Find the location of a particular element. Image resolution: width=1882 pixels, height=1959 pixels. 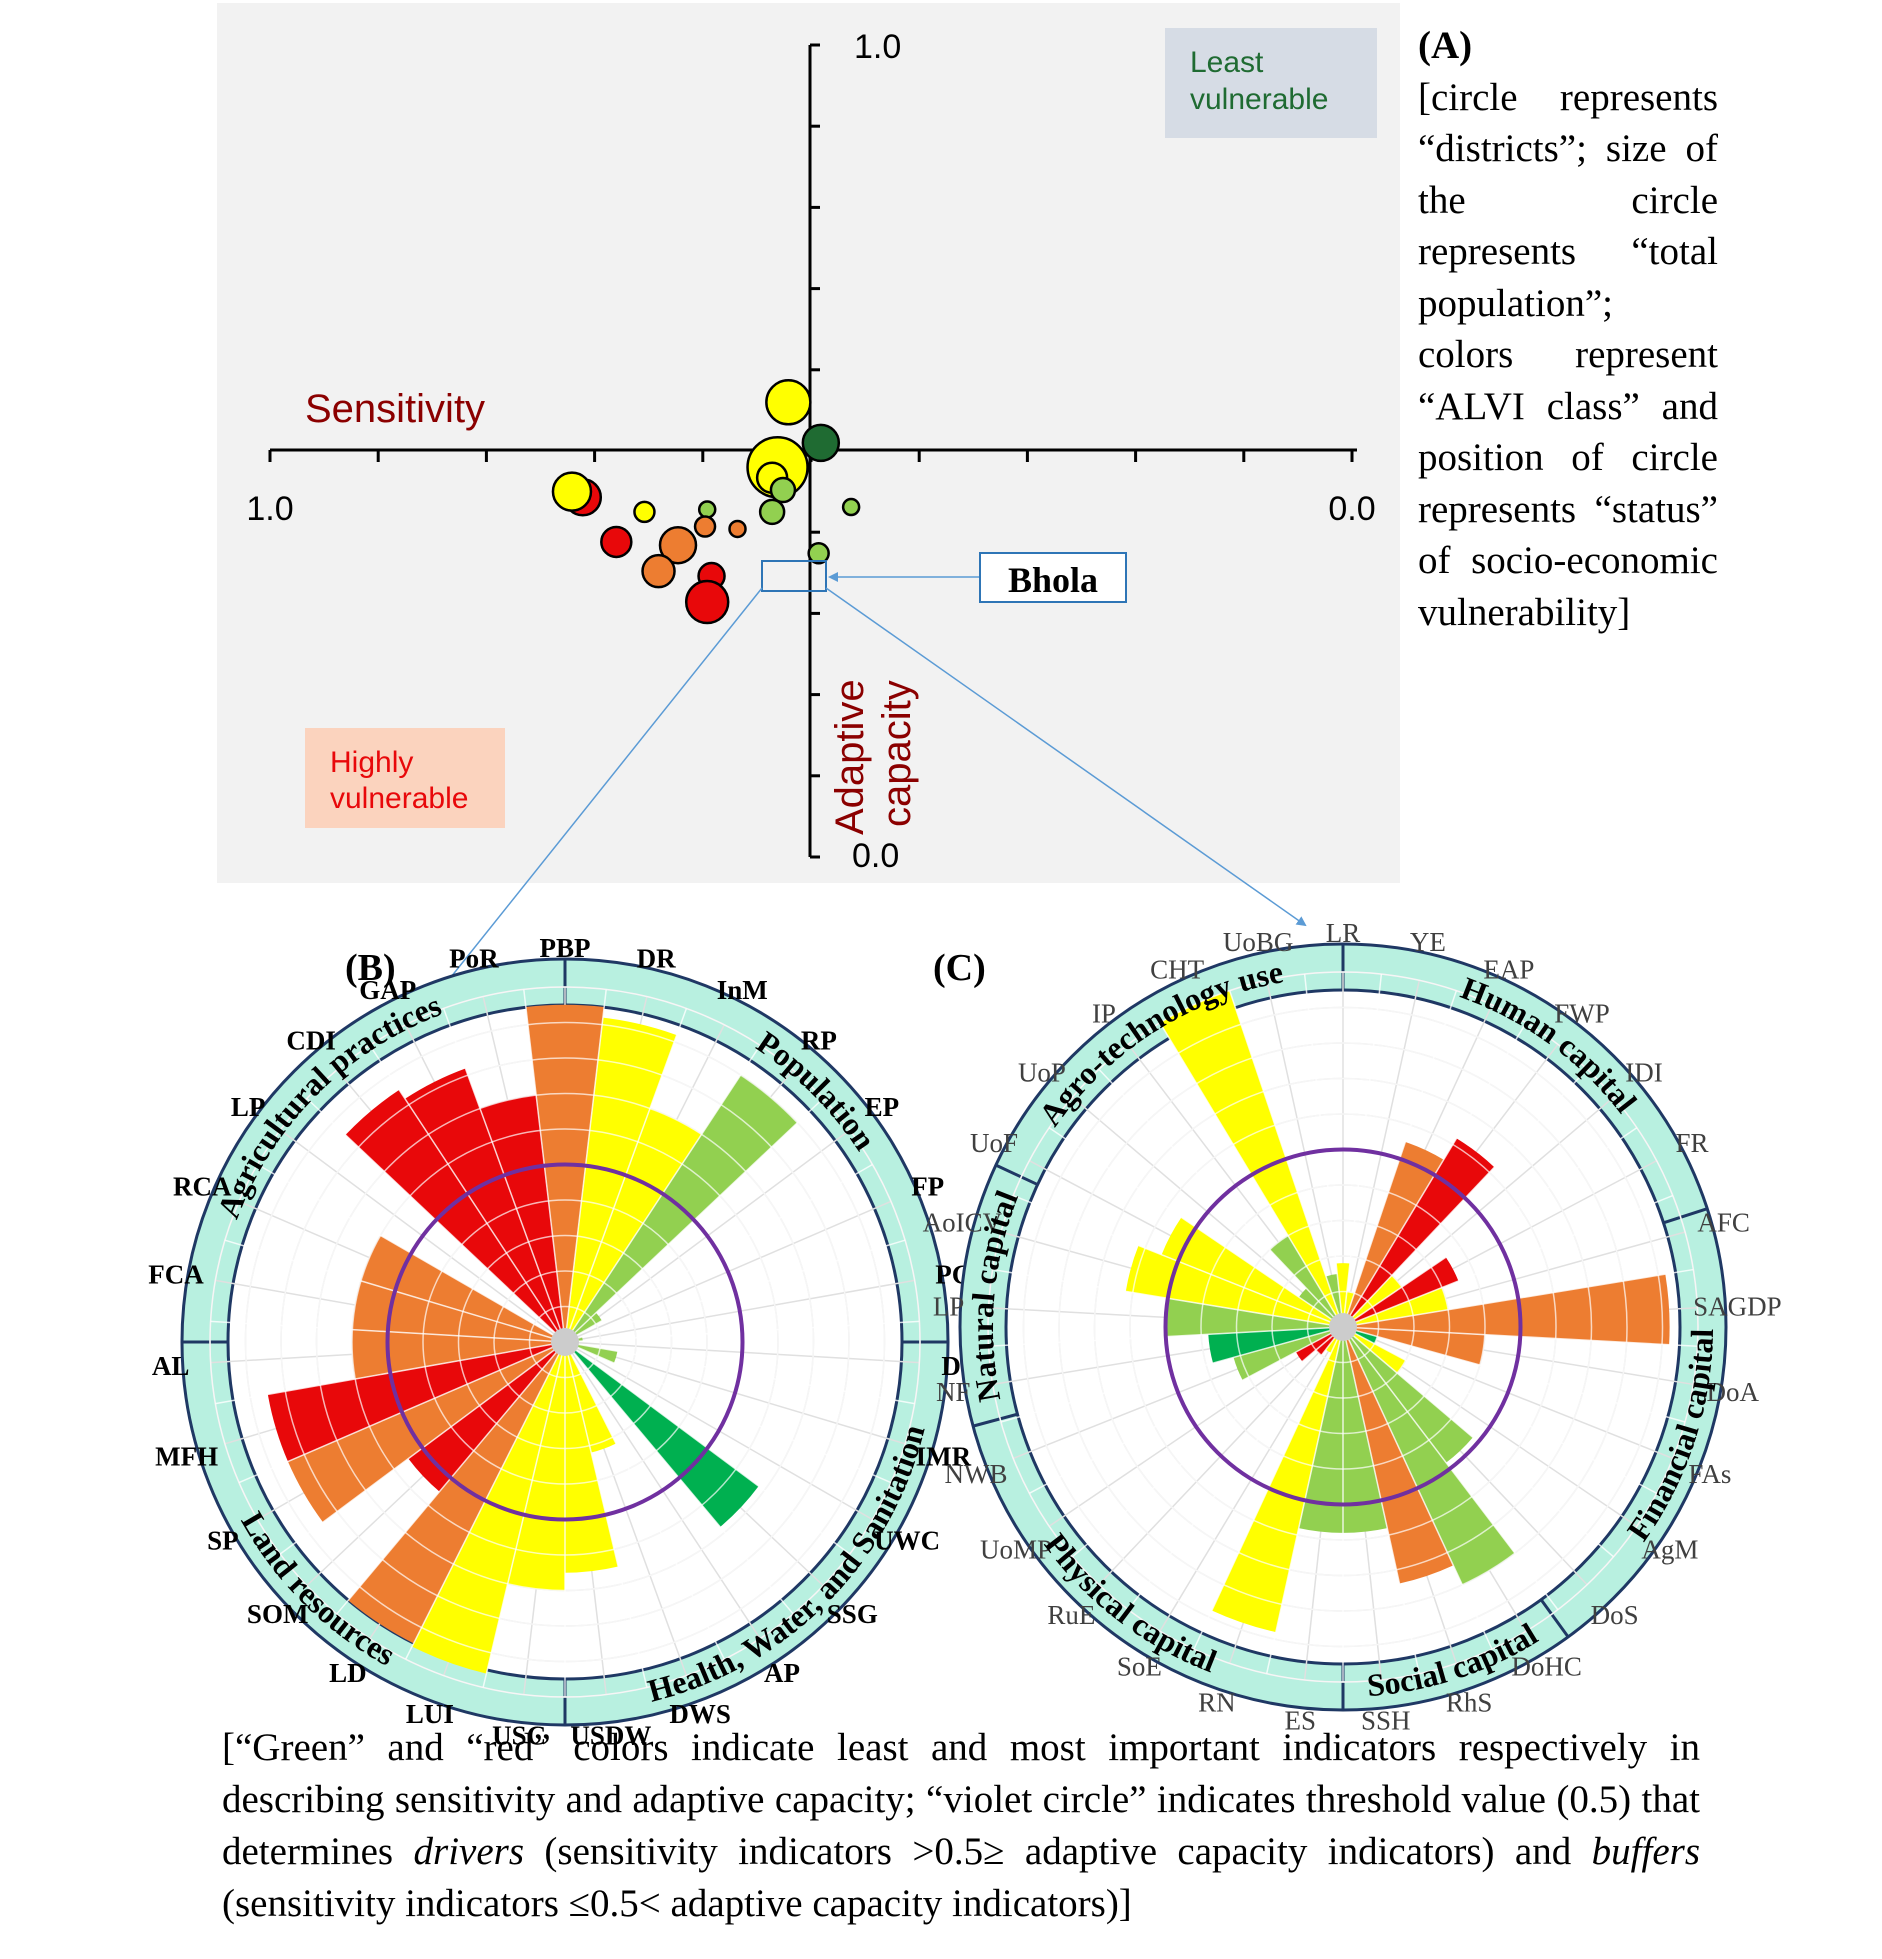

bar-DR is located at coordinates (621, 1179).